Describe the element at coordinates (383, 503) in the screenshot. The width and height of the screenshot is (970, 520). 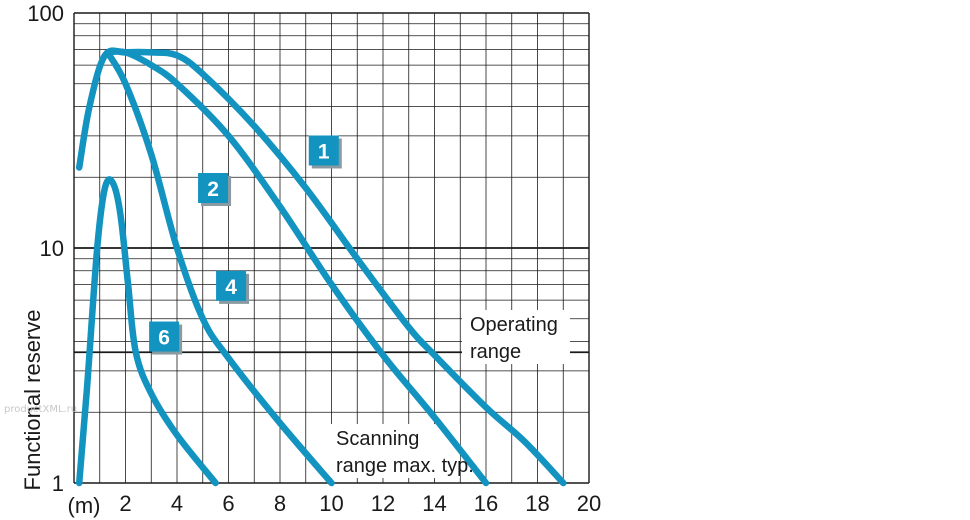
I see `x-tick-label: 12` at that location.